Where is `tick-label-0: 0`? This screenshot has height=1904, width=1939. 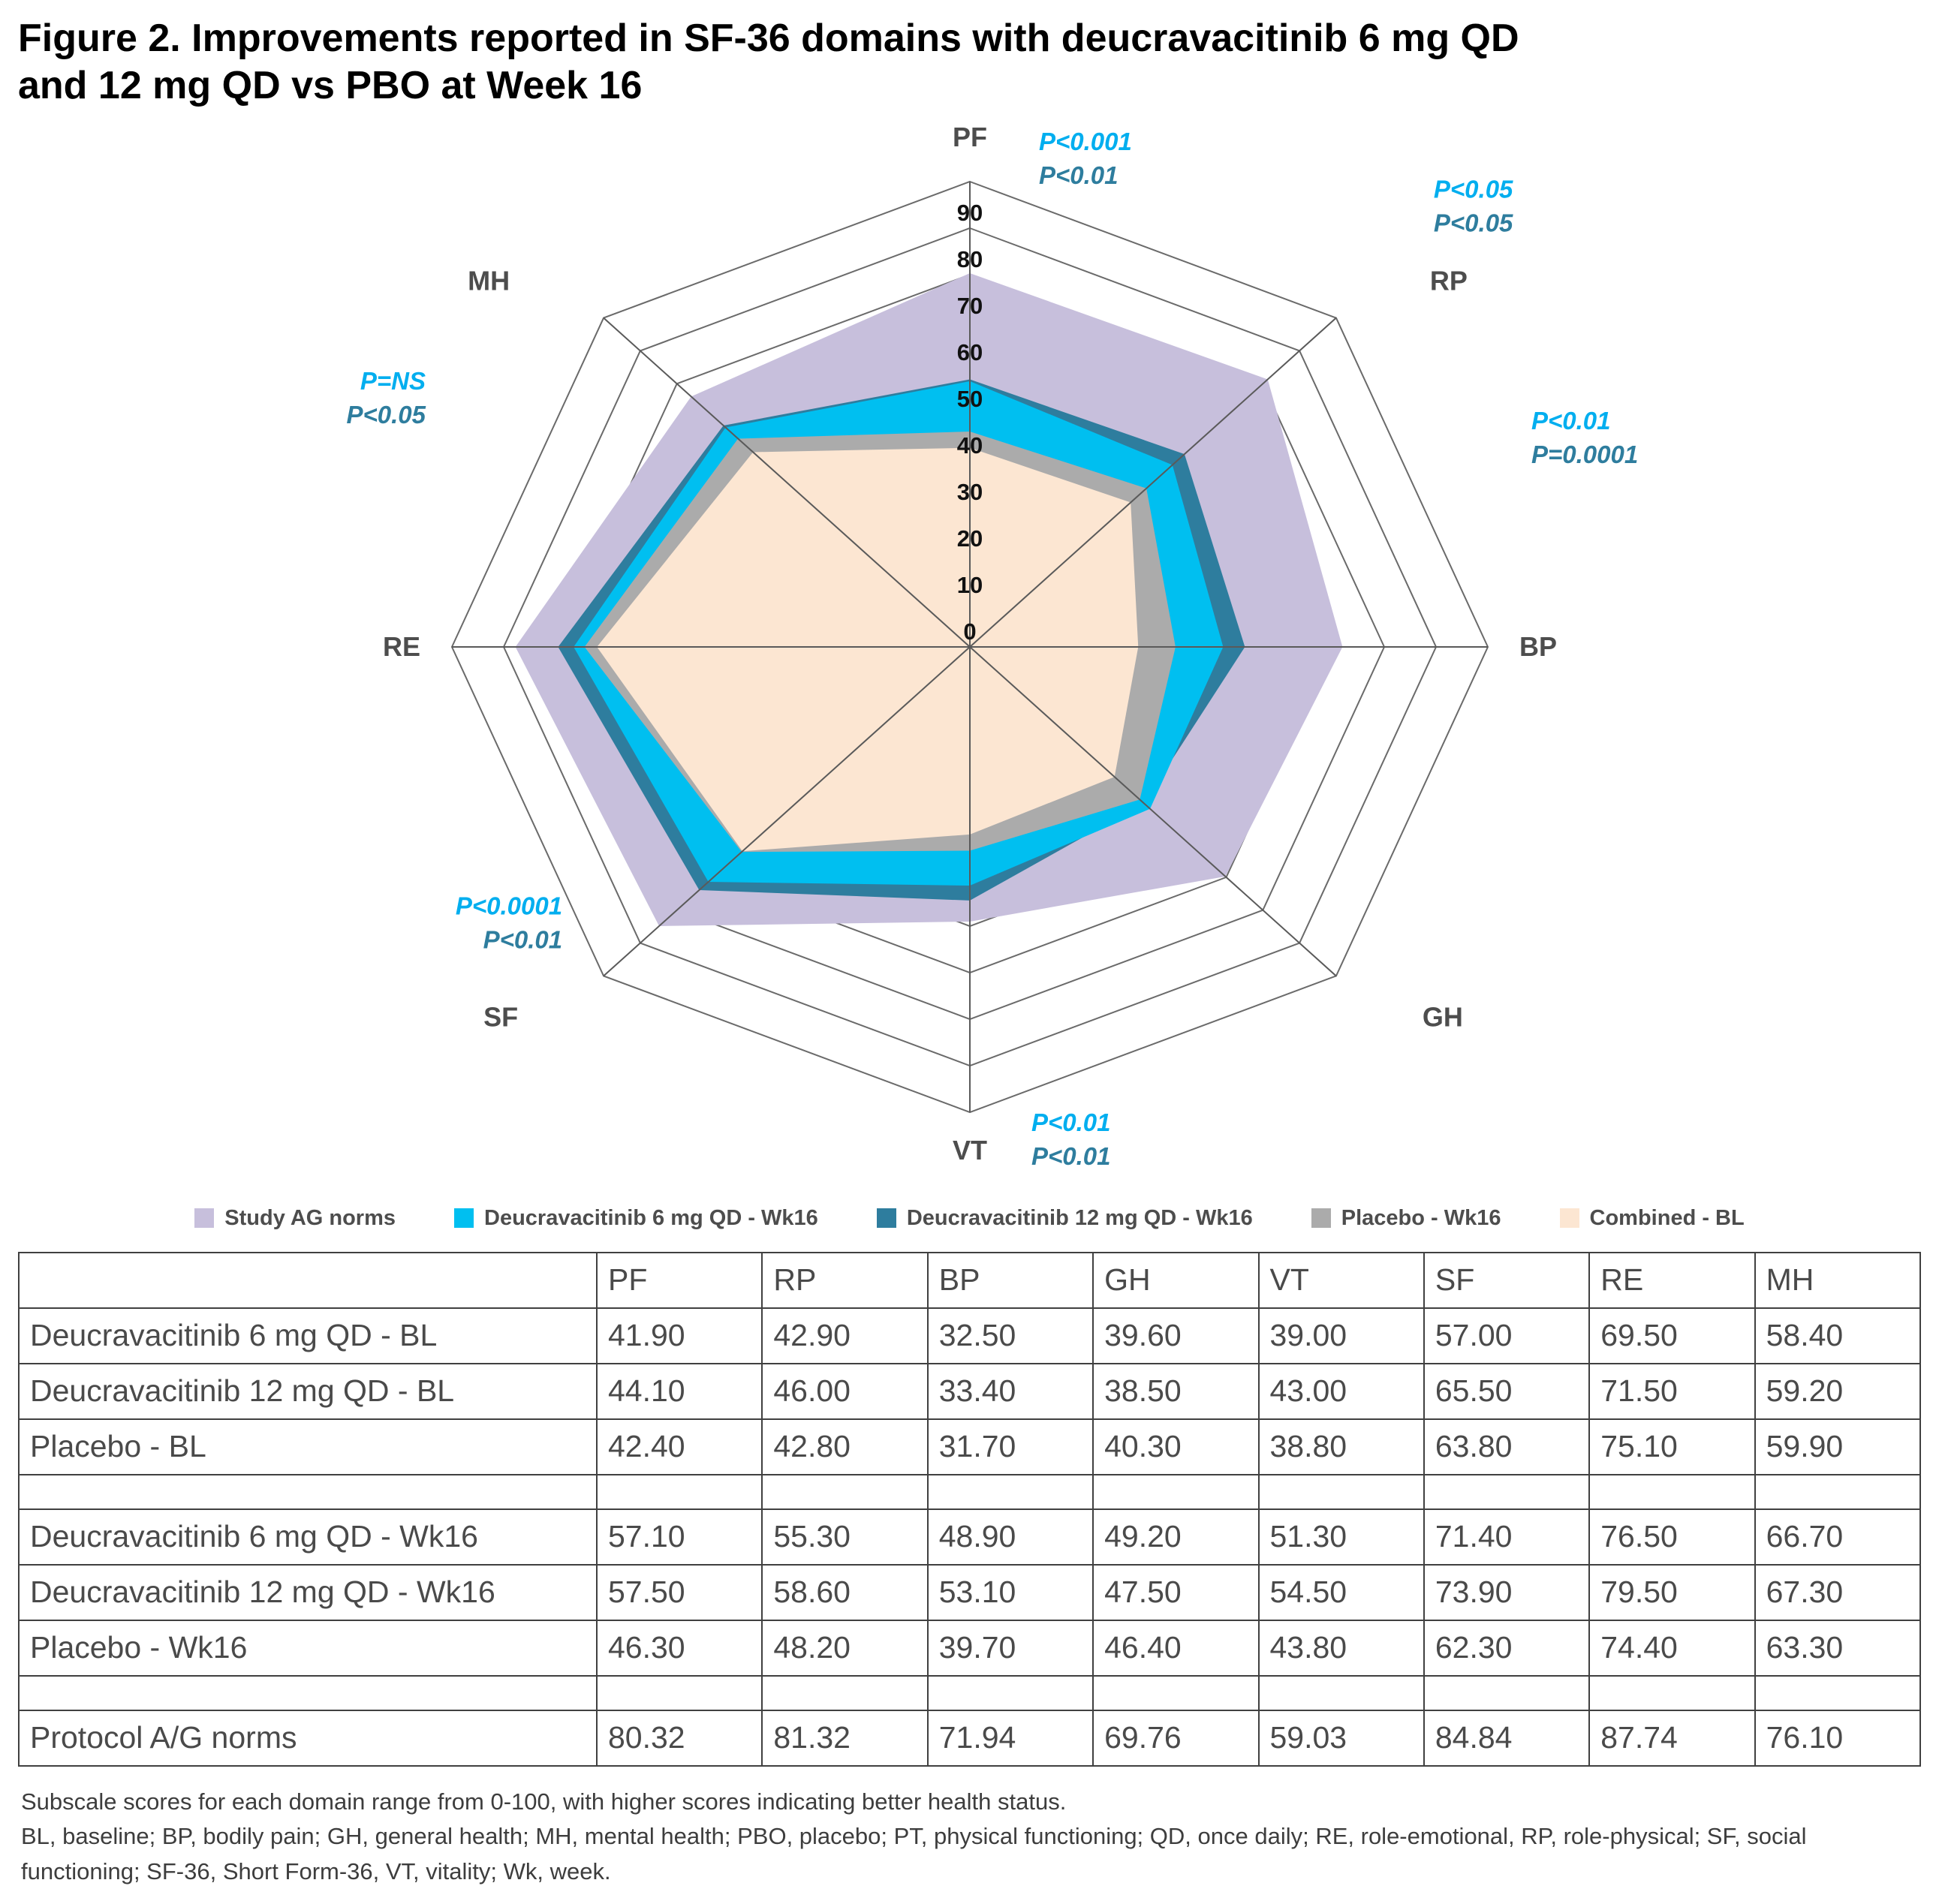
tick-label-0: 0 is located at coordinates (969, 631).